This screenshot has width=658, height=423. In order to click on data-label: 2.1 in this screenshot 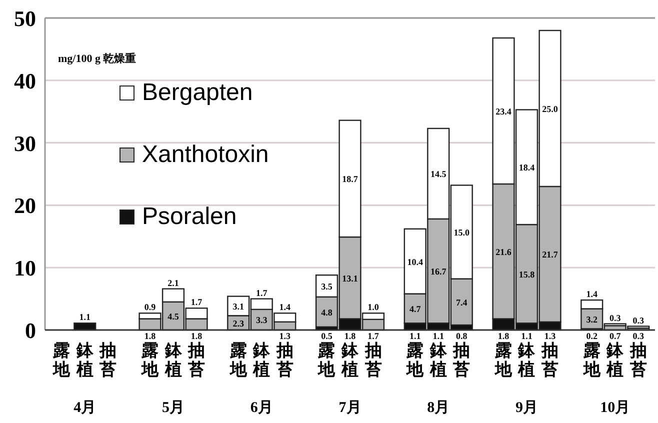, I will do `click(174, 283)`.